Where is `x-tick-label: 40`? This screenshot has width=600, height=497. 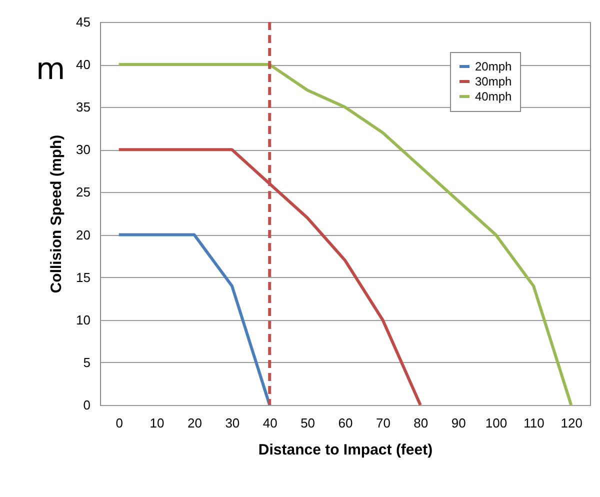 x-tick-label: 40 is located at coordinates (270, 423).